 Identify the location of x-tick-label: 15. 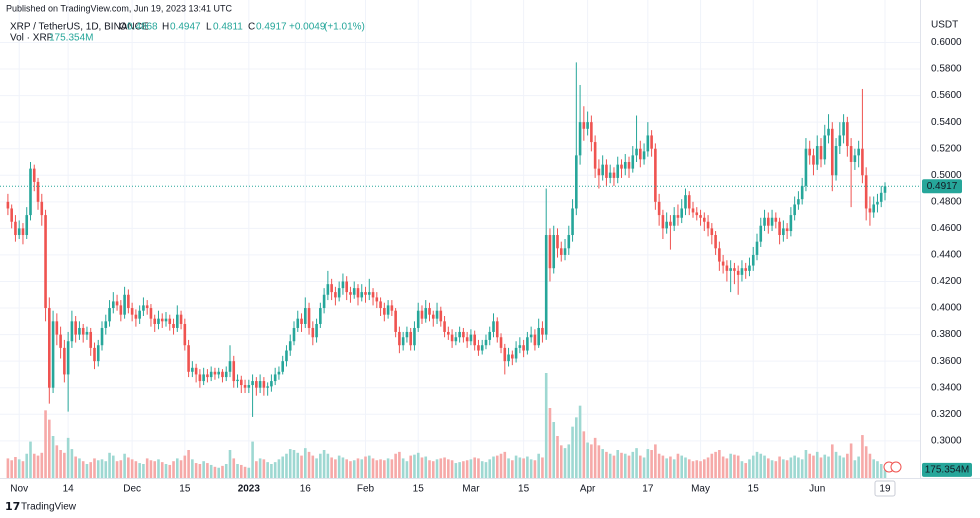
(185, 489).